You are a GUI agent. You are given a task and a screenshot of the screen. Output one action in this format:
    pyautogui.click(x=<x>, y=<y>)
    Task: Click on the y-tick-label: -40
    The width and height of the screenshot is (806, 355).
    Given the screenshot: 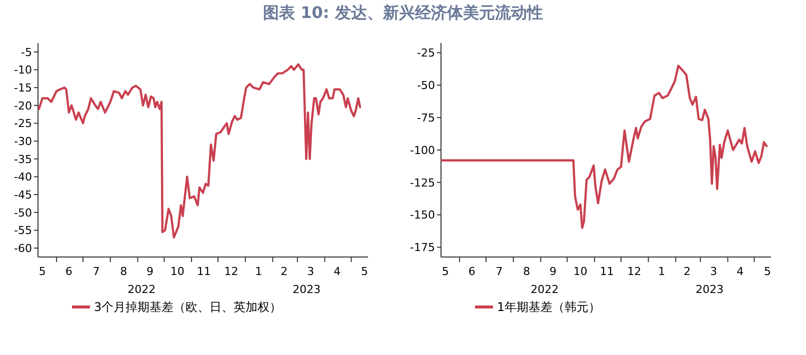 What is the action you would take?
    pyautogui.click(x=23, y=177)
    